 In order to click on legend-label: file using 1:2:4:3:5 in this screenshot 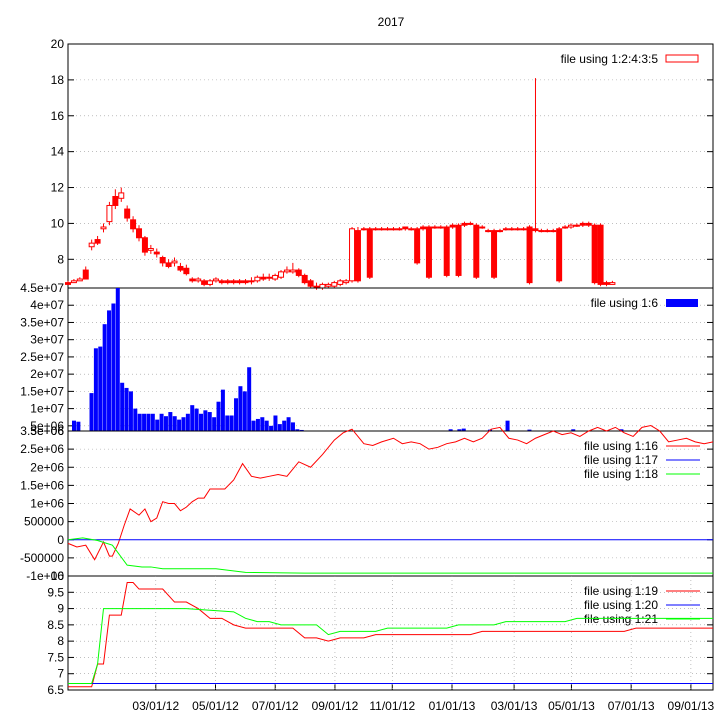, I will do `click(610, 59)`.